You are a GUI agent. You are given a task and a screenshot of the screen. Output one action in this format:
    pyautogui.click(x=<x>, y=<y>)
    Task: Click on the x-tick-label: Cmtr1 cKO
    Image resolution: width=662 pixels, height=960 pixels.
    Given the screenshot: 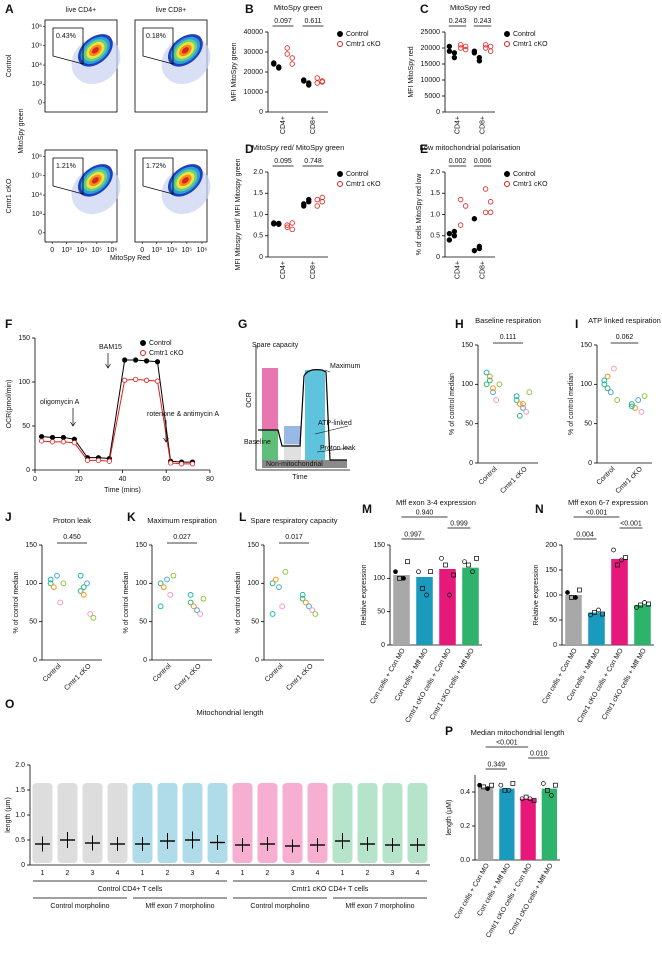 What is the action you would take?
    pyautogui.click(x=300, y=677)
    